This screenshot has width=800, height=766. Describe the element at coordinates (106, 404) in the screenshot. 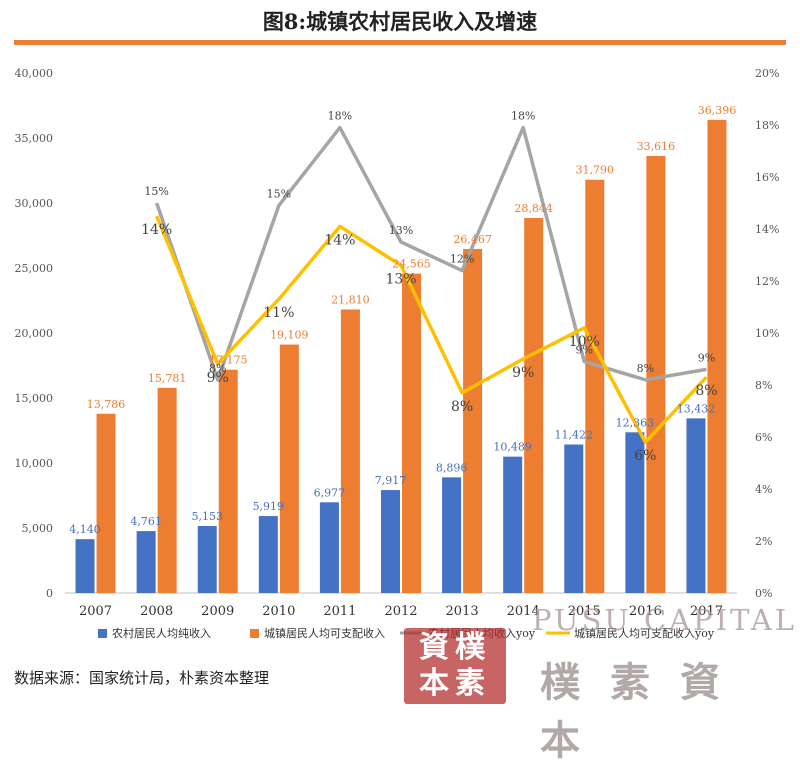

I see `urban-income-label: 13,786` at that location.